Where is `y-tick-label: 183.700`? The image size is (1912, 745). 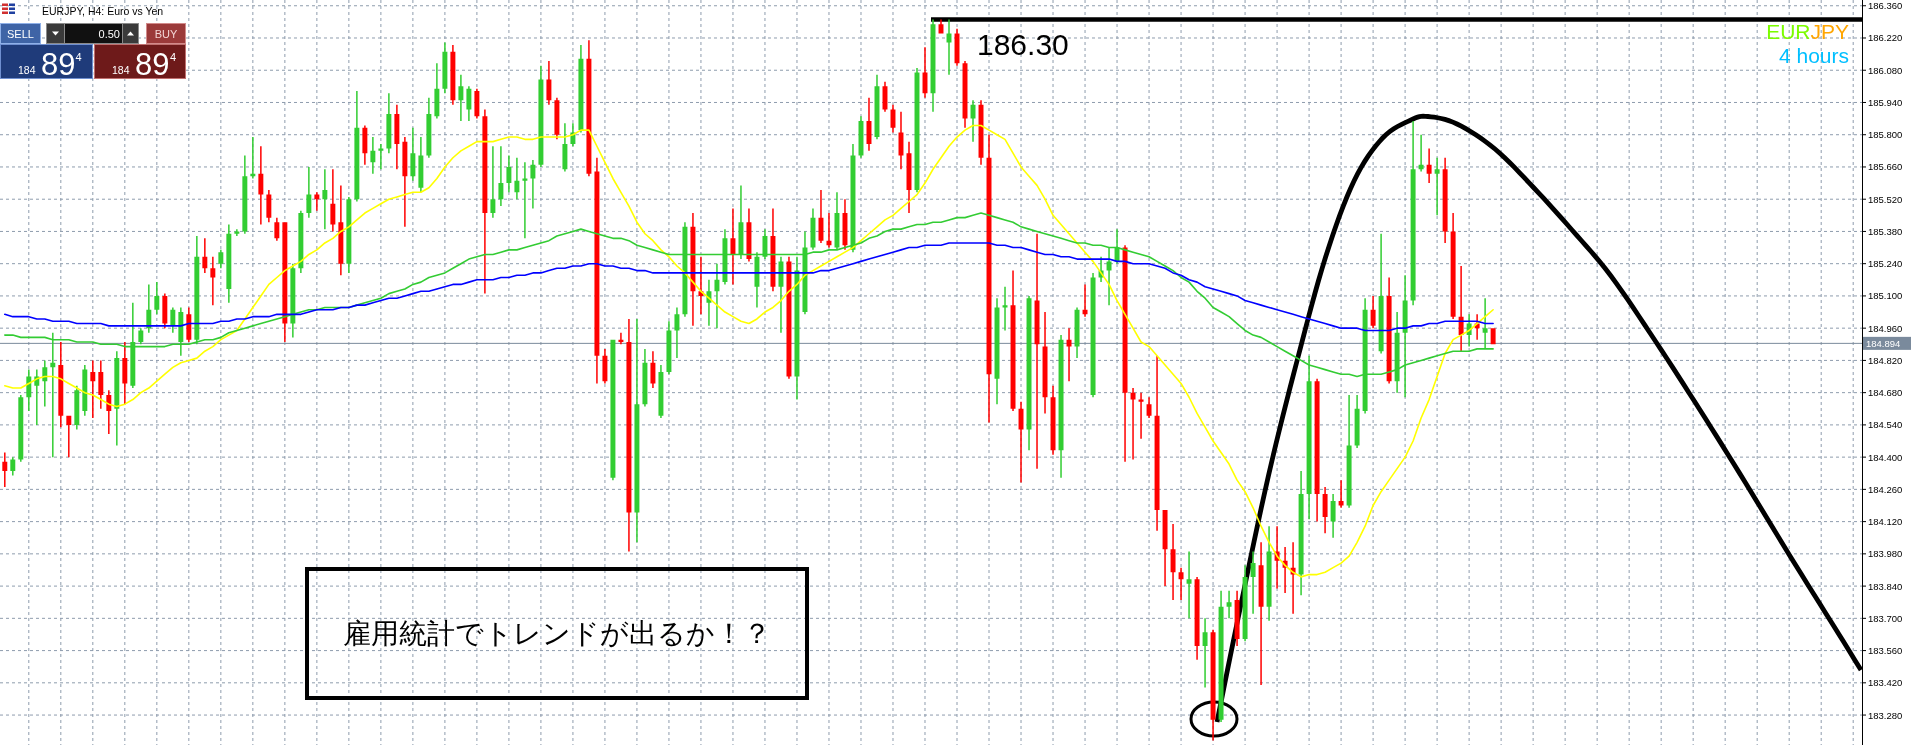
y-tick-label: 183.700 is located at coordinates (1885, 618).